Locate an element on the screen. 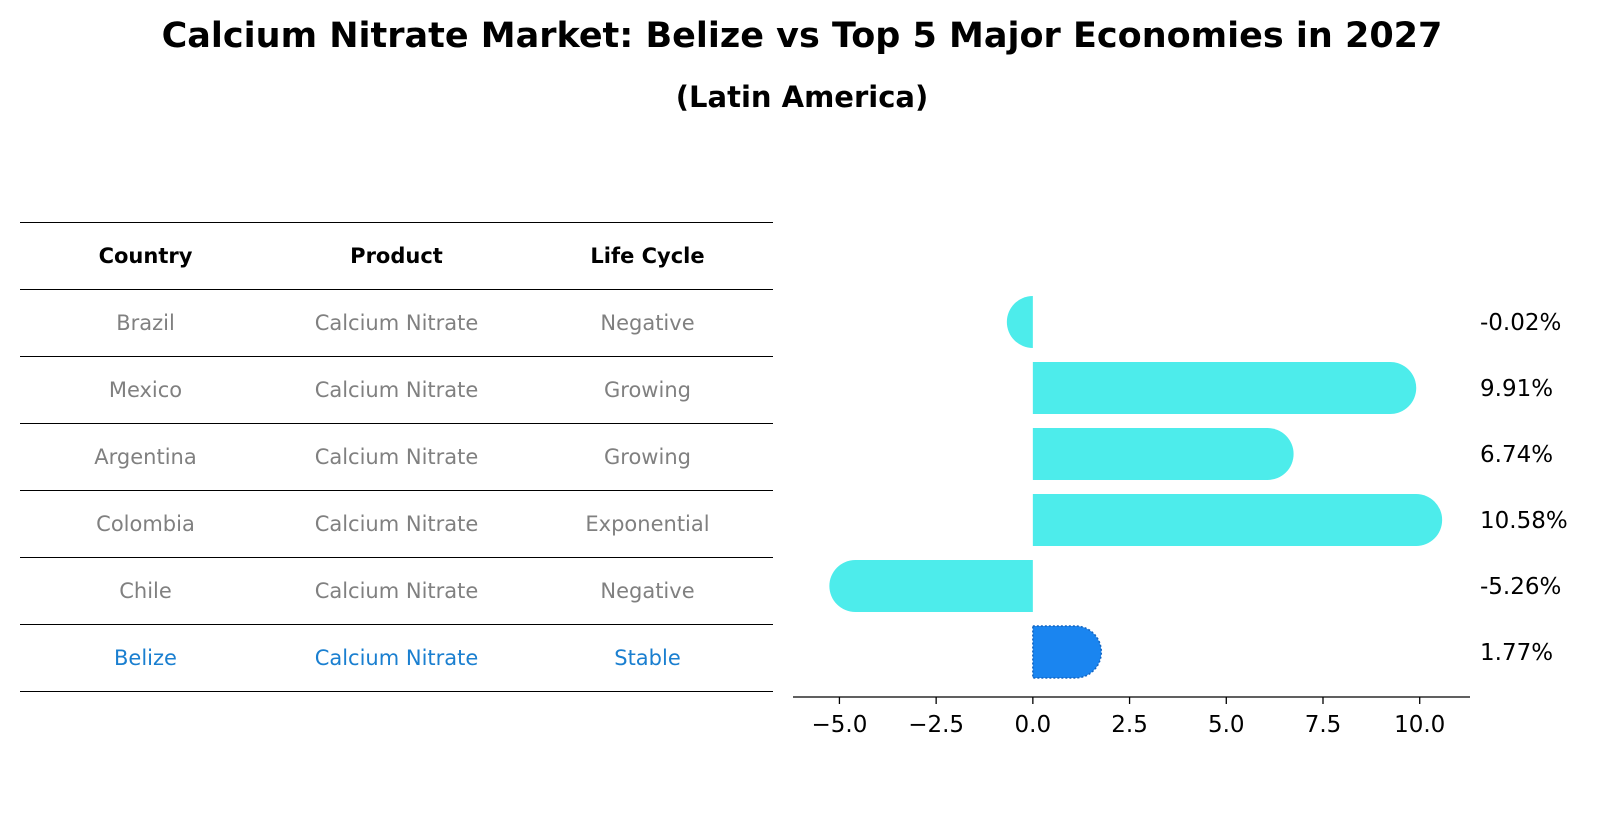 This screenshot has width=1604, height=823. bar-brazil is located at coordinates (1019, 322).